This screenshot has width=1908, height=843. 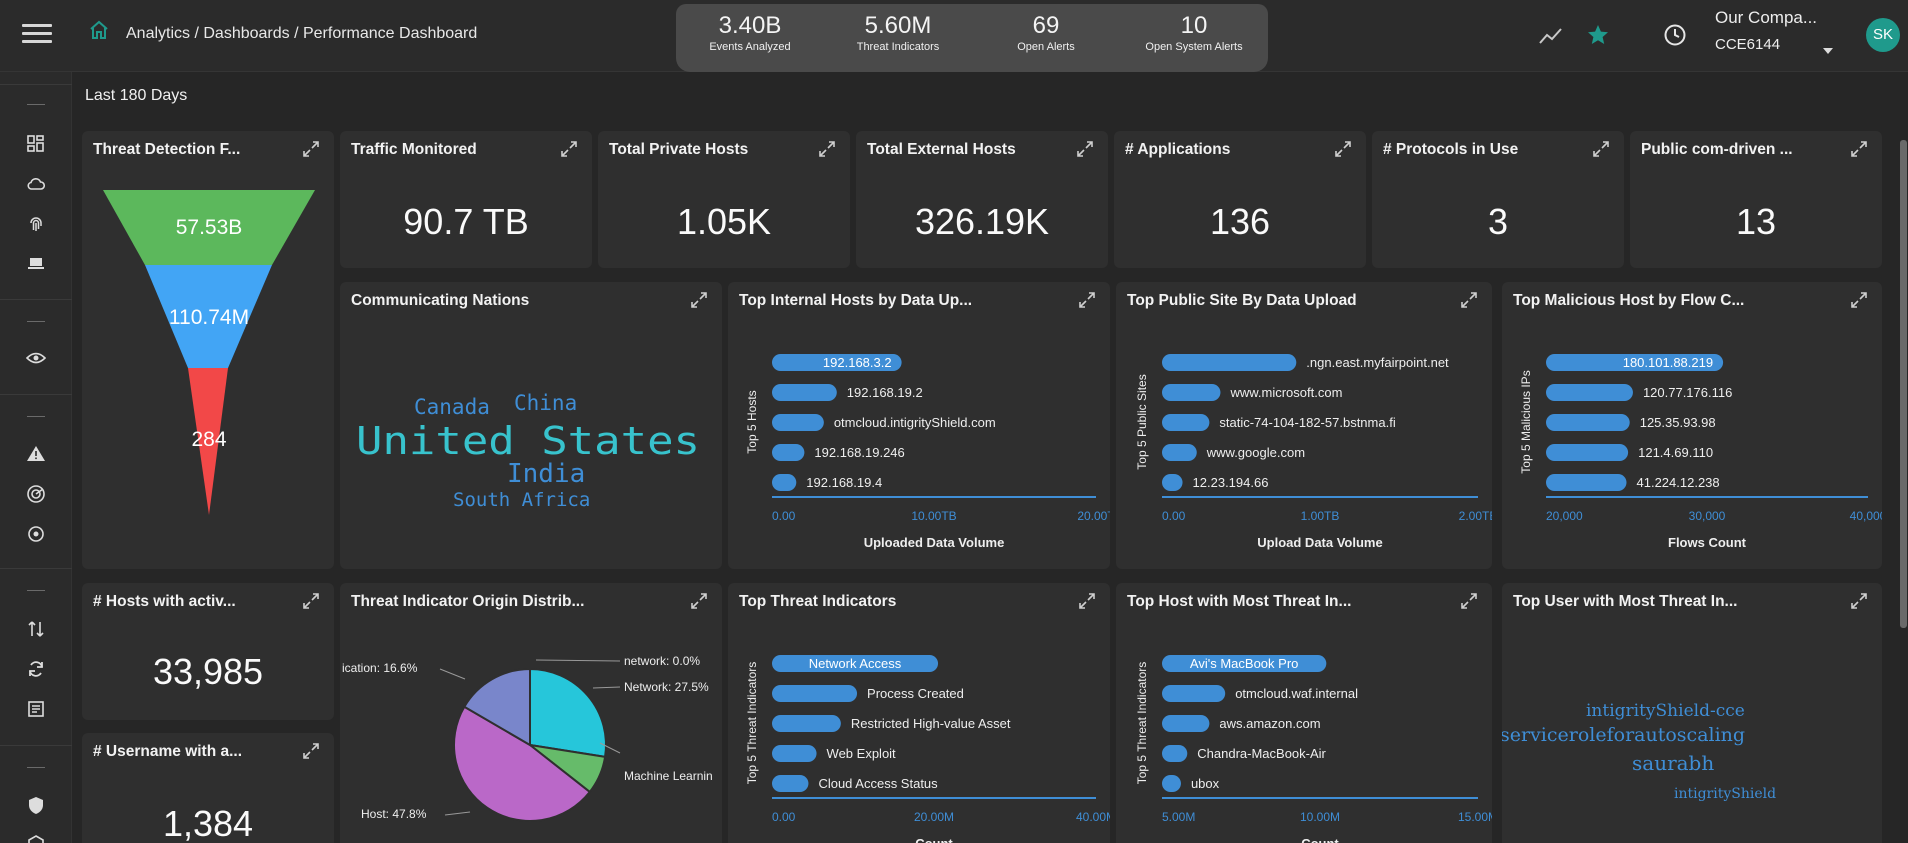 What do you see at coordinates (1678, 482) in the screenshot?
I see `bar-label: 41.224.12.238` at bounding box center [1678, 482].